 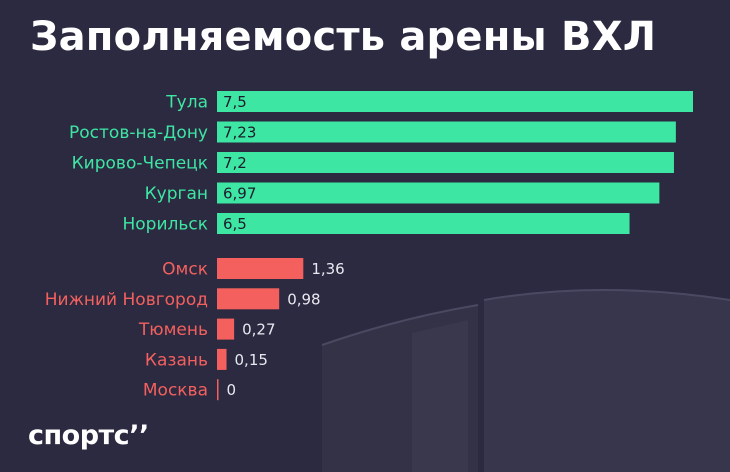 I want to click on bar-Тула, so click(x=455, y=101).